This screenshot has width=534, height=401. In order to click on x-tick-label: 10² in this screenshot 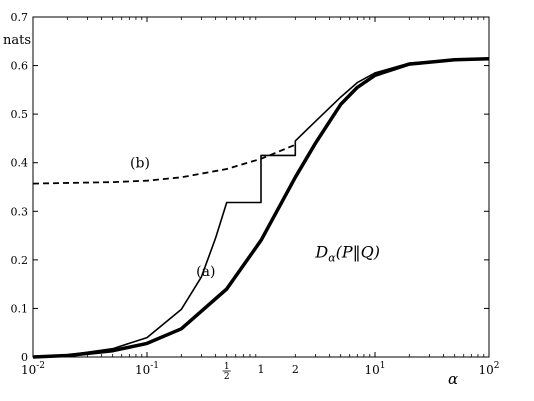, I will do `click(488, 369)`.